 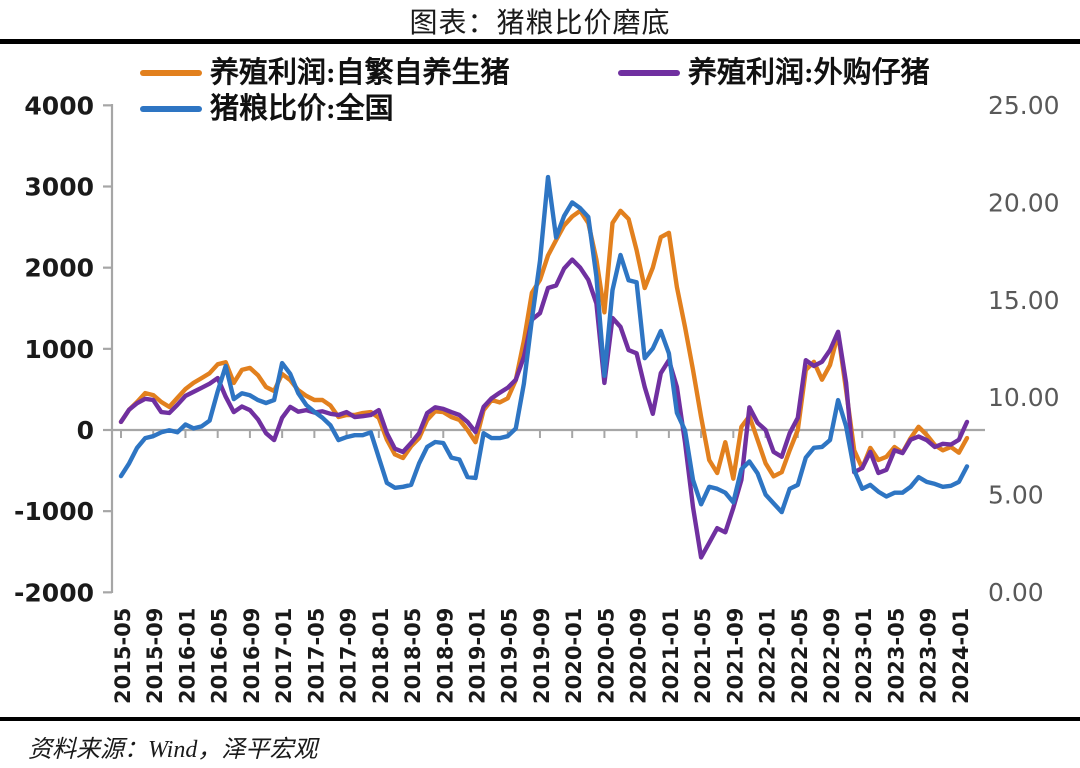 What do you see at coordinates (1024, 105) in the screenshot?
I see `svg-text: 25.00` at bounding box center [1024, 105].